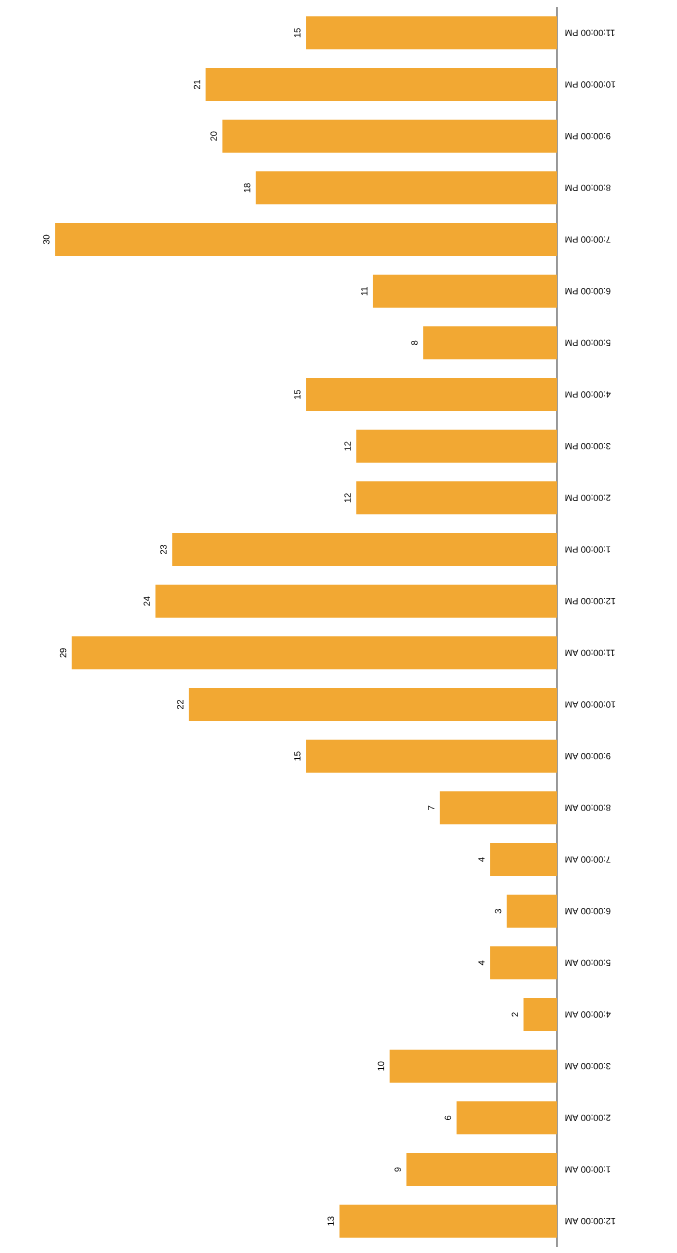 The width and height of the screenshot is (677, 1253). What do you see at coordinates (588, 1066) in the screenshot?
I see `y-tick-label: 3:00:00 AM` at bounding box center [588, 1066].